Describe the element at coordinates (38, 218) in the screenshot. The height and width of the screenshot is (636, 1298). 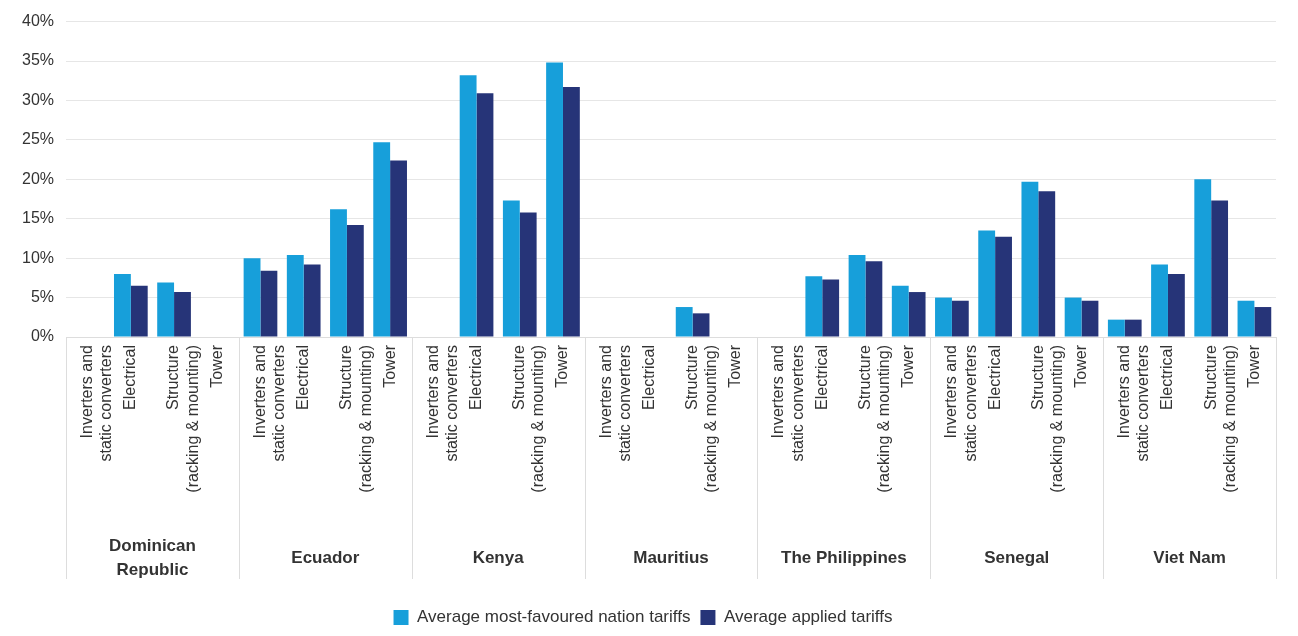
I see `y-tick-label: 15%` at that location.